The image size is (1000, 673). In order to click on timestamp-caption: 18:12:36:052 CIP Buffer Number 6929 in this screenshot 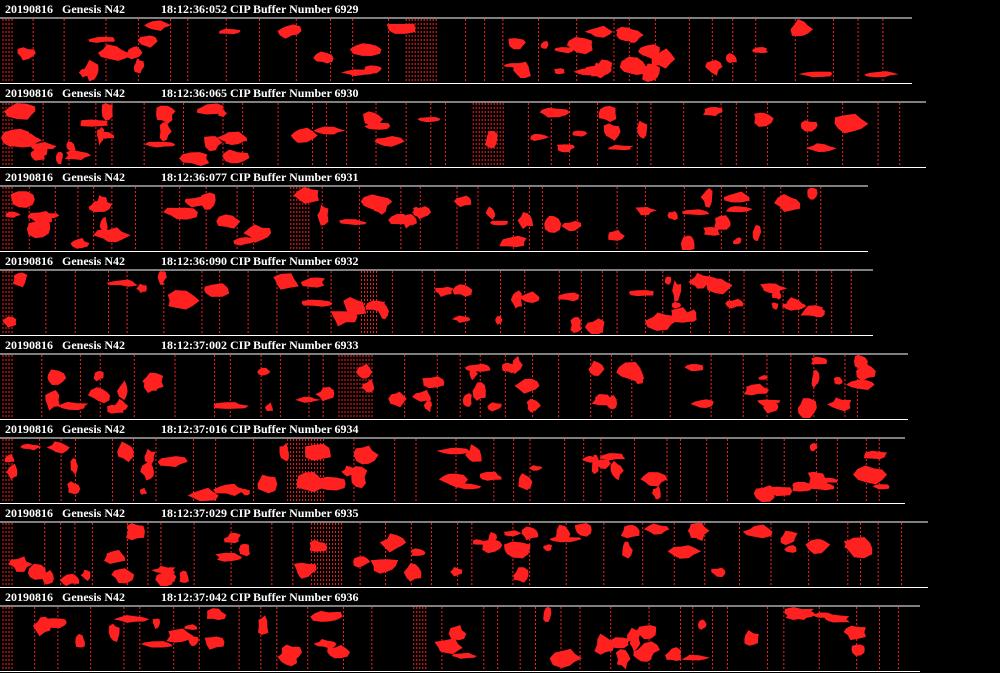, I will do `click(260, 9)`.